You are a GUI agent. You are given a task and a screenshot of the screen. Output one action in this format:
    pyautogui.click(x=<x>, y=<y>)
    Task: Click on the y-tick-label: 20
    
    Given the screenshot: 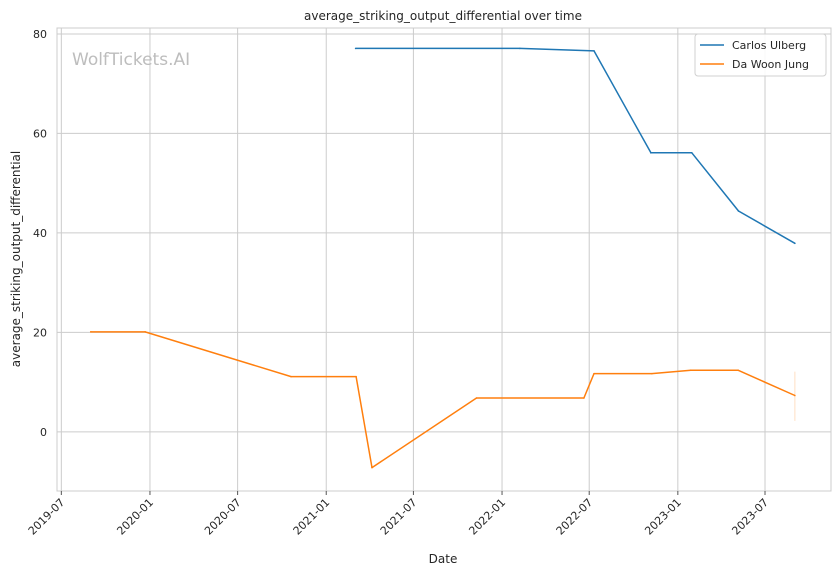 What is the action you would take?
    pyautogui.click(x=40, y=332)
    